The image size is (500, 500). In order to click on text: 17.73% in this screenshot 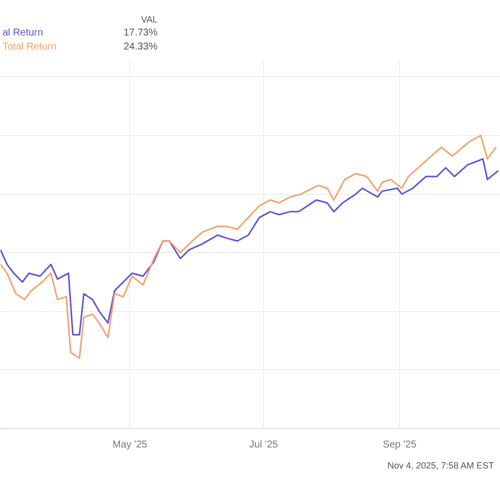, I will do `click(141, 33)`.